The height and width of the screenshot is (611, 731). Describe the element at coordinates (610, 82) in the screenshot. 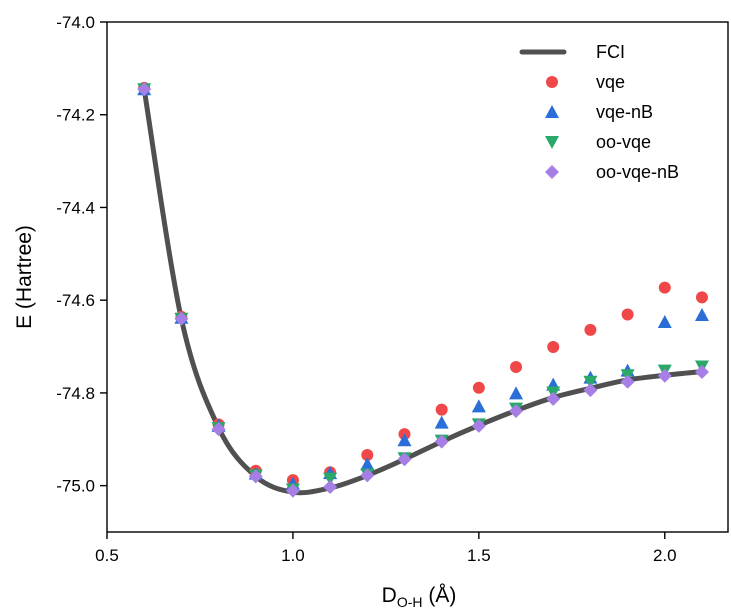

I see `legend-label-vqe: vqe` at that location.